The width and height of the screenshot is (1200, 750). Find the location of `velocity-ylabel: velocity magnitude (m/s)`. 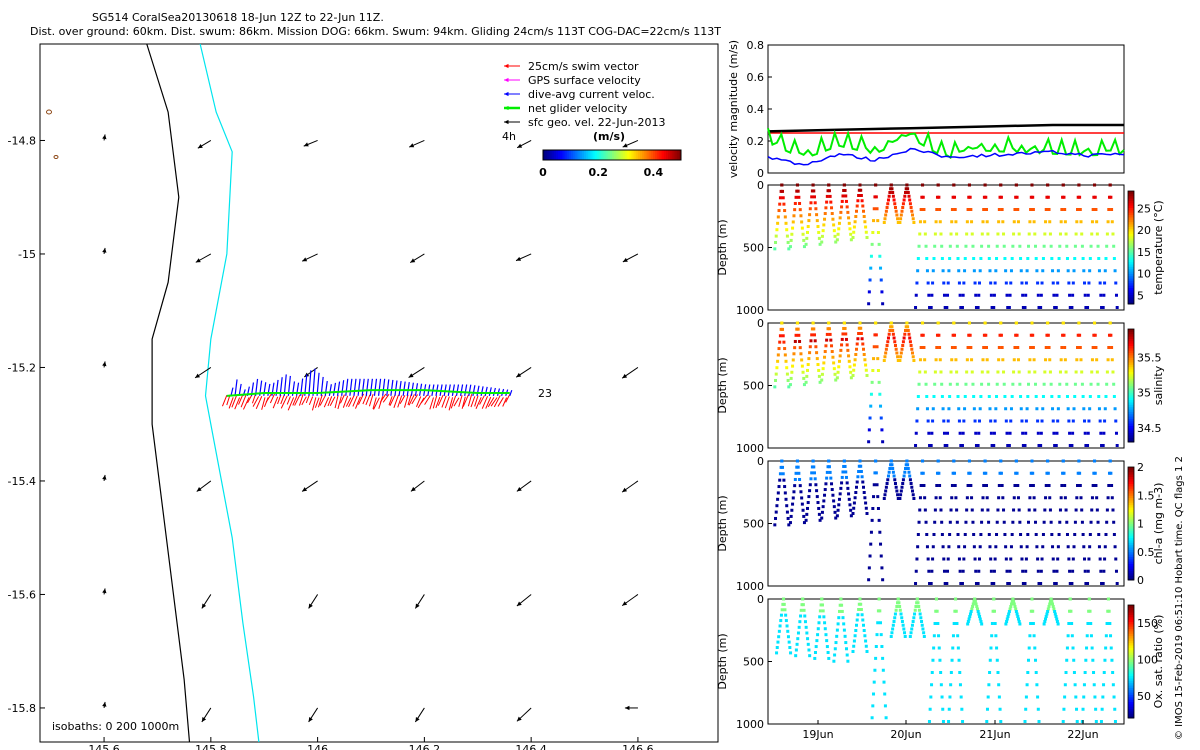

velocity-ylabel: velocity magnitude (m/s) is located at coordinates (733, 109).